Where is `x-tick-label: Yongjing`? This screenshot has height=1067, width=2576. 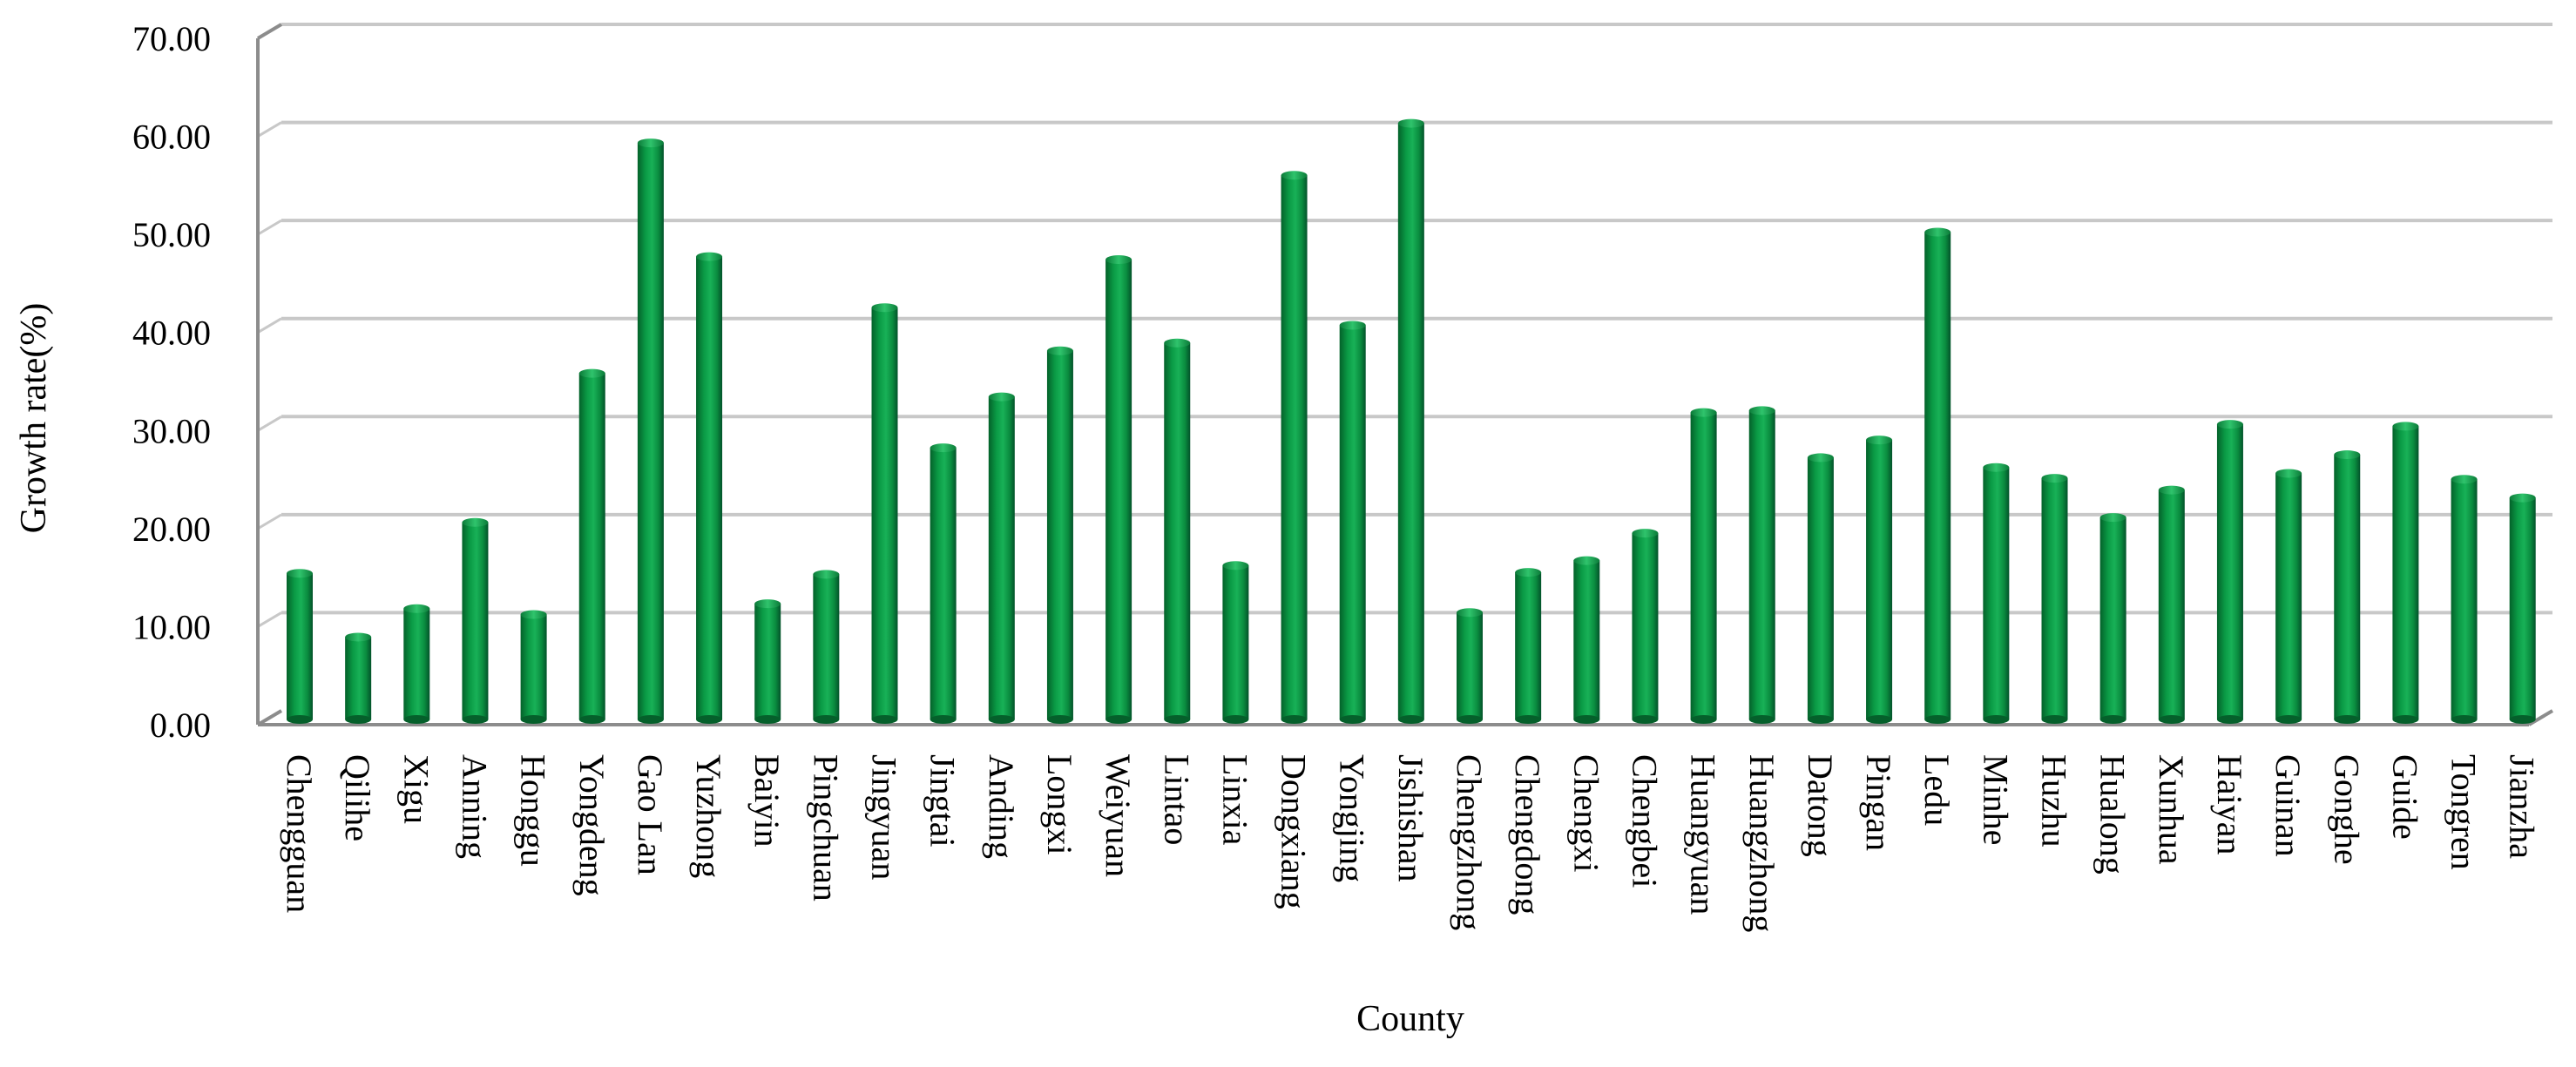 x-tick-label: Yongjing is located at coordinates (1352, 818).